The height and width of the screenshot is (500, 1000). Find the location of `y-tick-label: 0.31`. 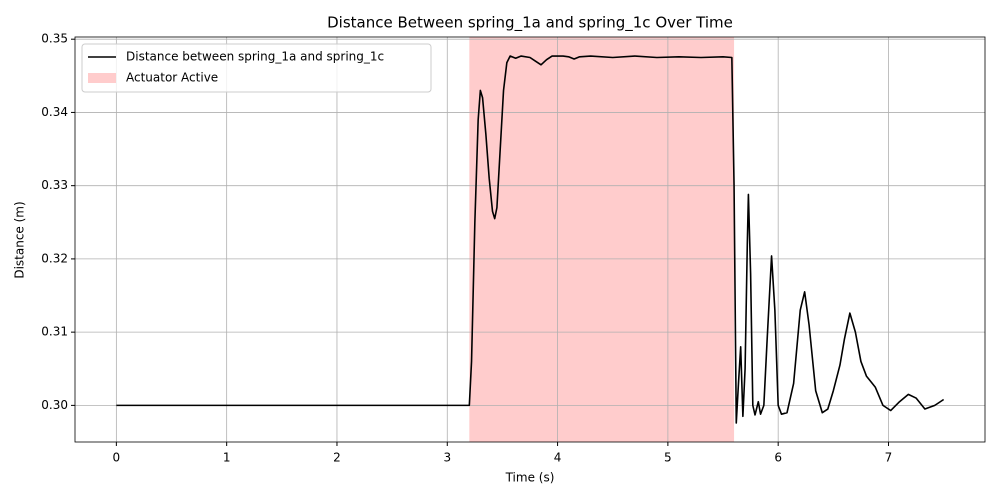

y-tick-label: 0.31 is located at coordinates (54, 332).